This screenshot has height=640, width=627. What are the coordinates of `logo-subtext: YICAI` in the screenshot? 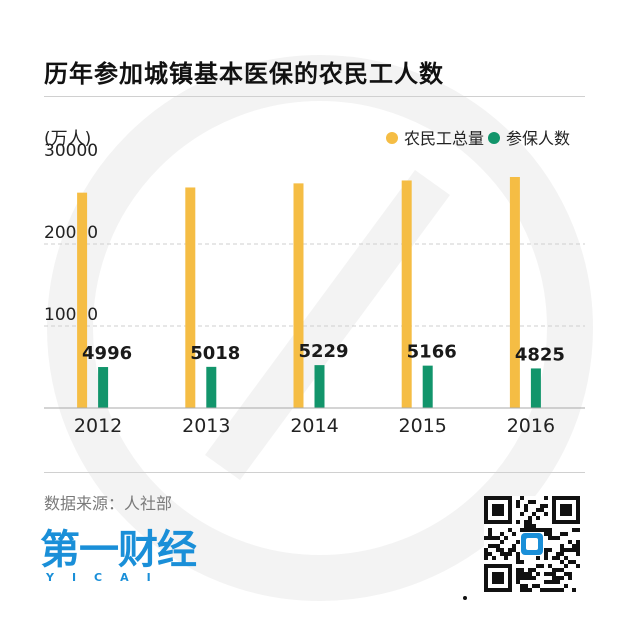 It's located at (107, 577).